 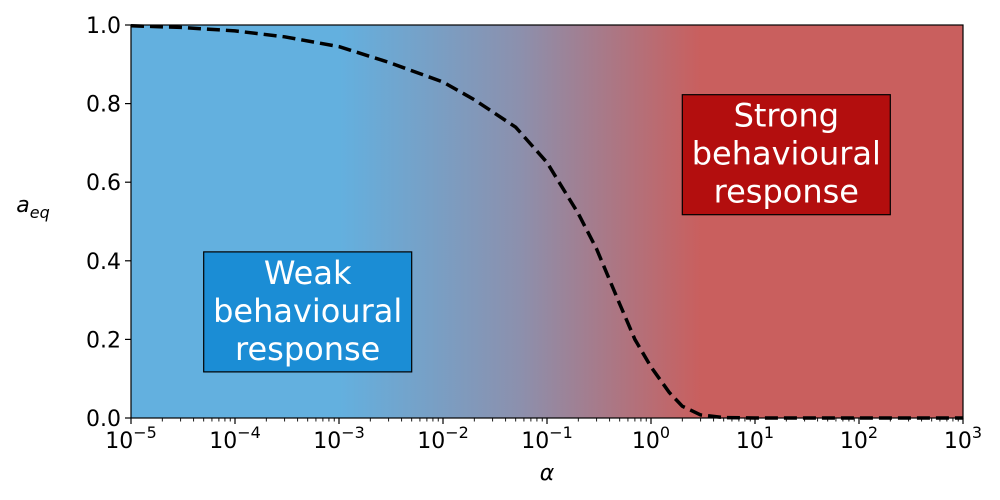 What do you see at coordinates (40, 212) in the screenshot?
I see `y-axis-label-sub: eq` at bounding box center [40, 212].